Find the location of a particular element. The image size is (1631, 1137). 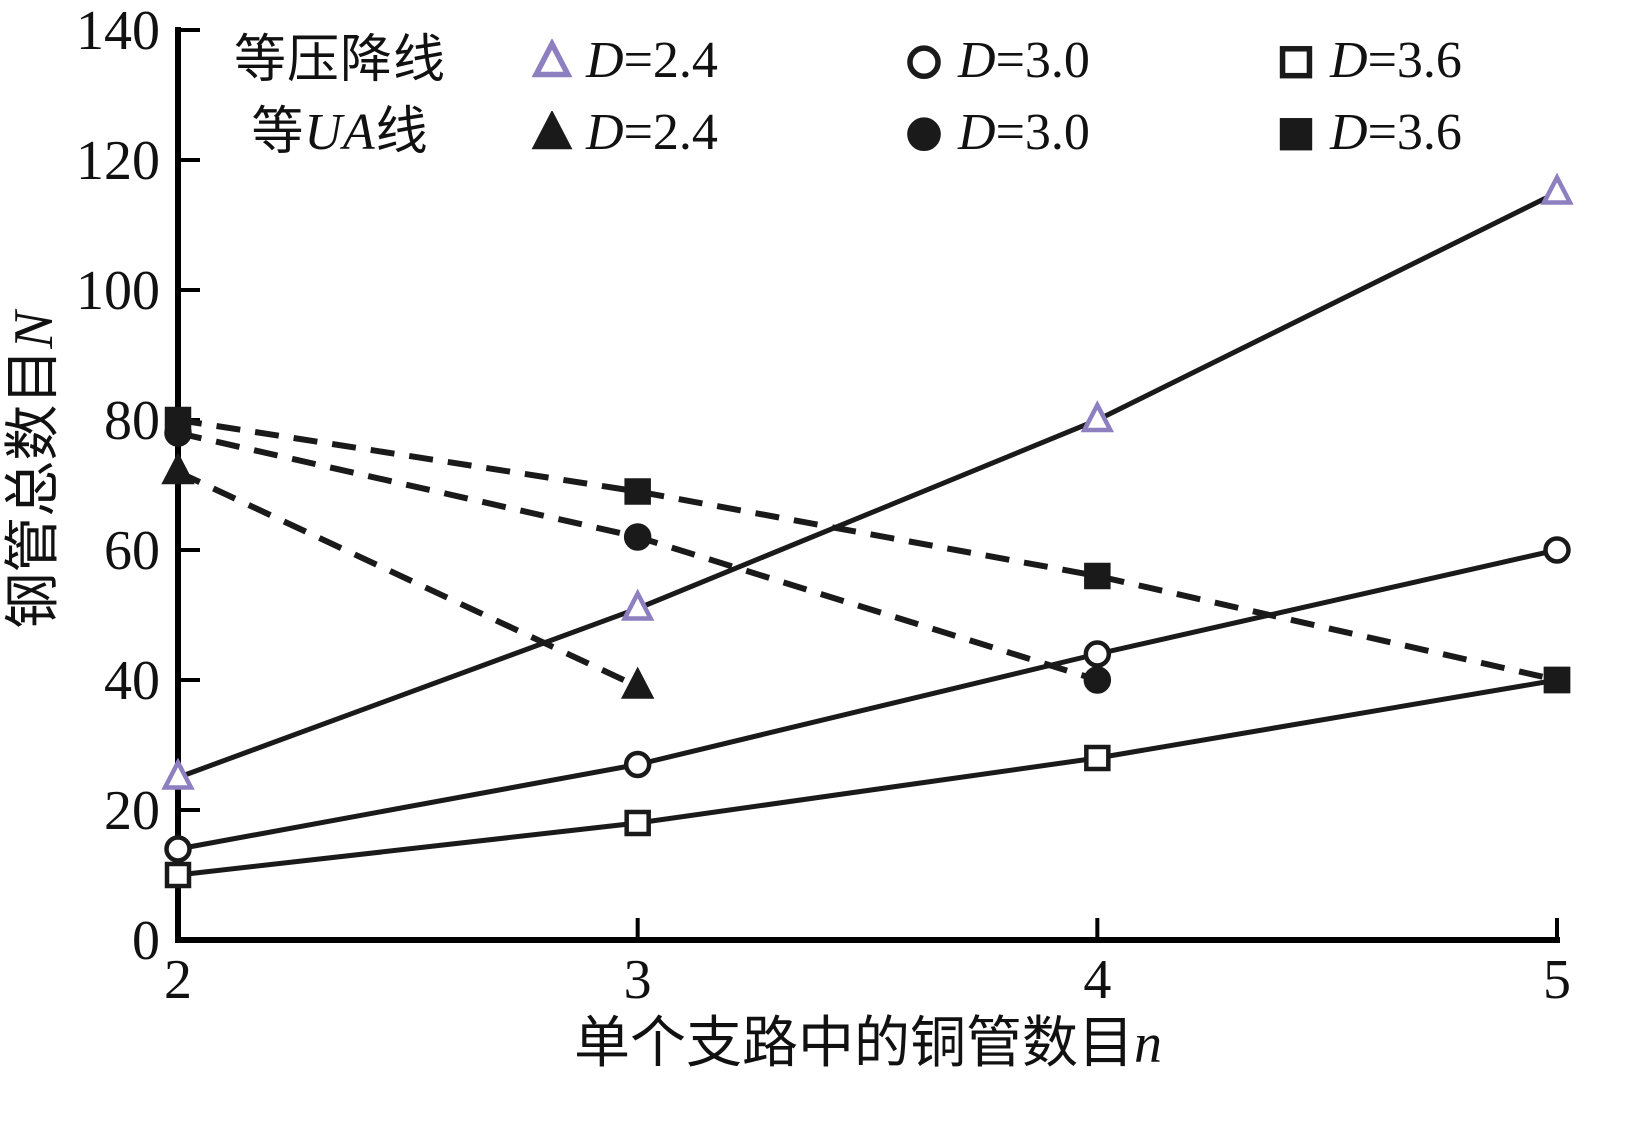

y-tick-label: 60 is located at coordinates (132, 551).